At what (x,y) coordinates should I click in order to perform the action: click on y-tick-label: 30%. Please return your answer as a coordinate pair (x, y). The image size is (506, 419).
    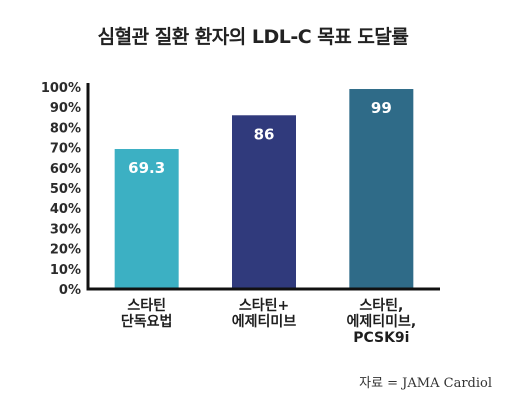
    Looking at the image, I should click on (65, 229).